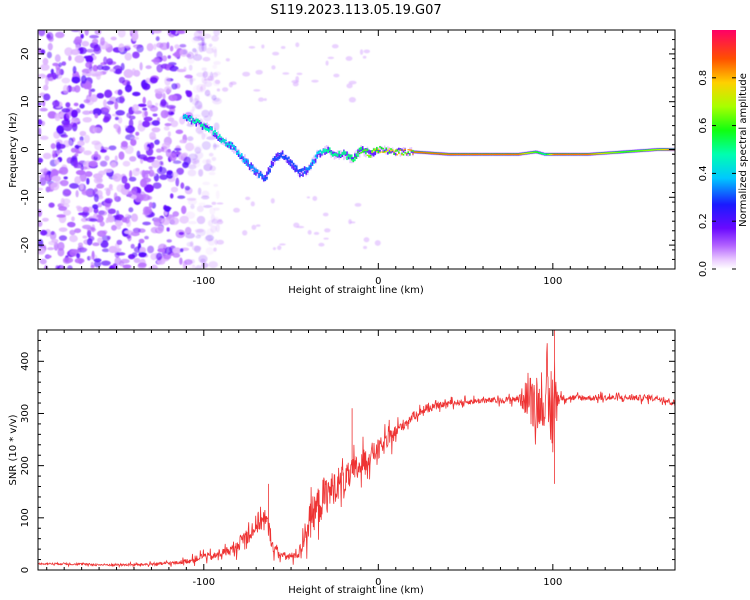 The height and width of the screenshot is (600, 750). I want to click on spectrogram-y-tick-label: 0, so click(25, 149).